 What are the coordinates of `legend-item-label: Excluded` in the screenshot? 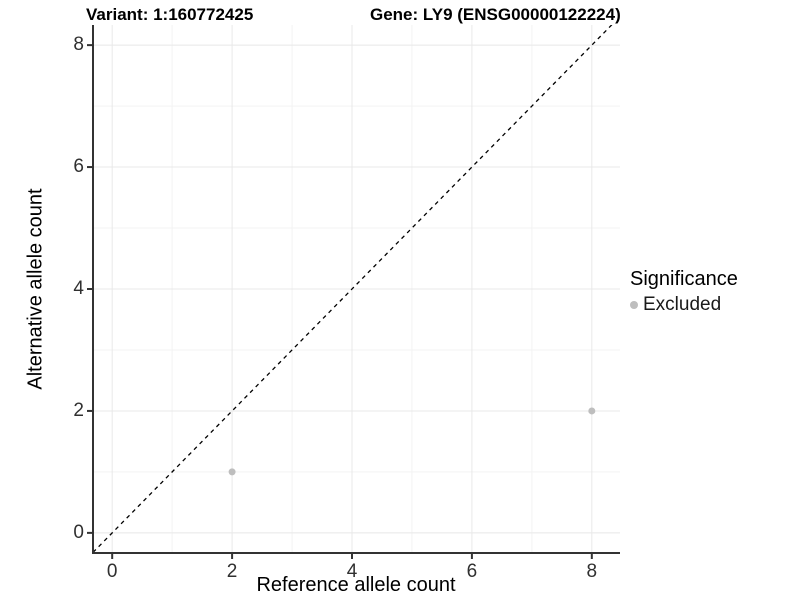 It's located at (682, 304).